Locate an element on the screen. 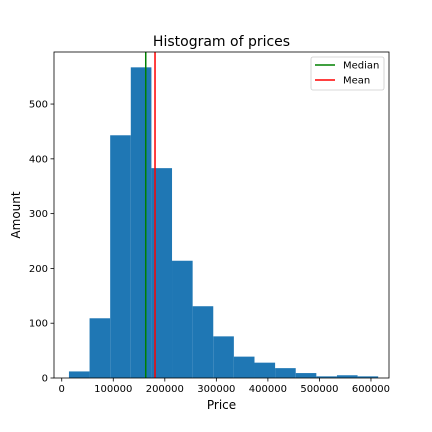 Image resolution: width=432 pixels, height=432 pixels. y-axis-ticks: 0 100 200 300 400 500 is located at coordinates (41, 242).